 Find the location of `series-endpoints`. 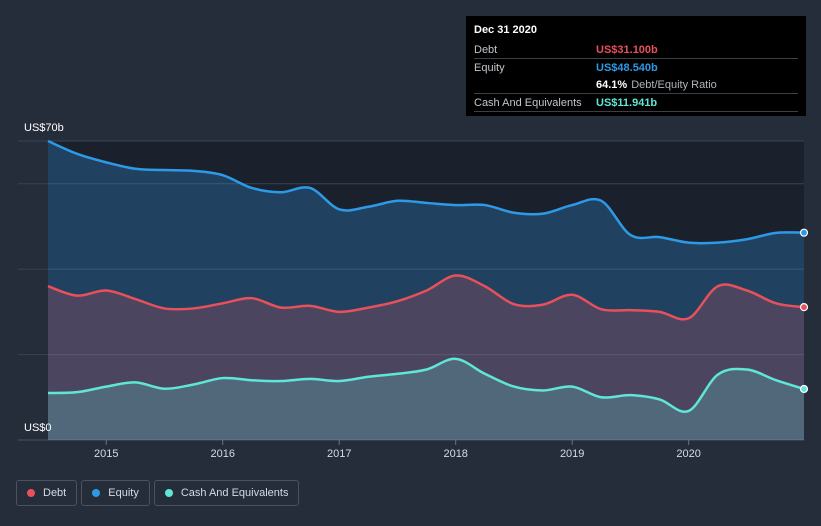

series-endpoints is located at coordinates (804, 311).